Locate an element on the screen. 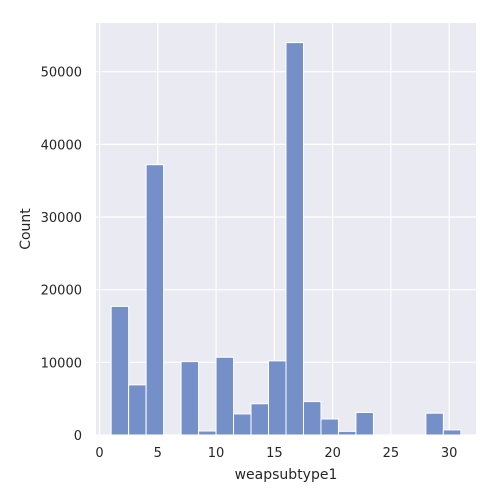 The height and width of the screenshot is (500, 500). y-tick-label: 0 is located at coordinates (78, 436).